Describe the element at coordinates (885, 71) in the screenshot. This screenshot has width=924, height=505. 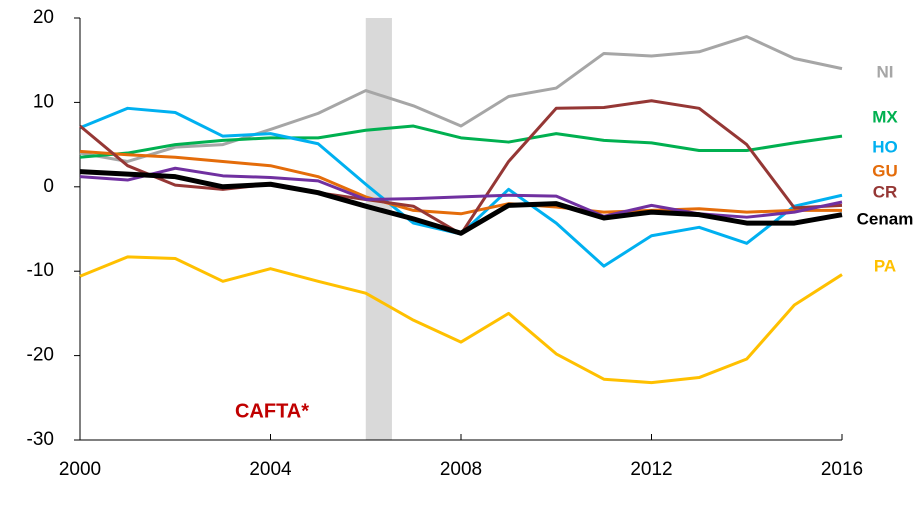
I see `series-label: NI` at that location.